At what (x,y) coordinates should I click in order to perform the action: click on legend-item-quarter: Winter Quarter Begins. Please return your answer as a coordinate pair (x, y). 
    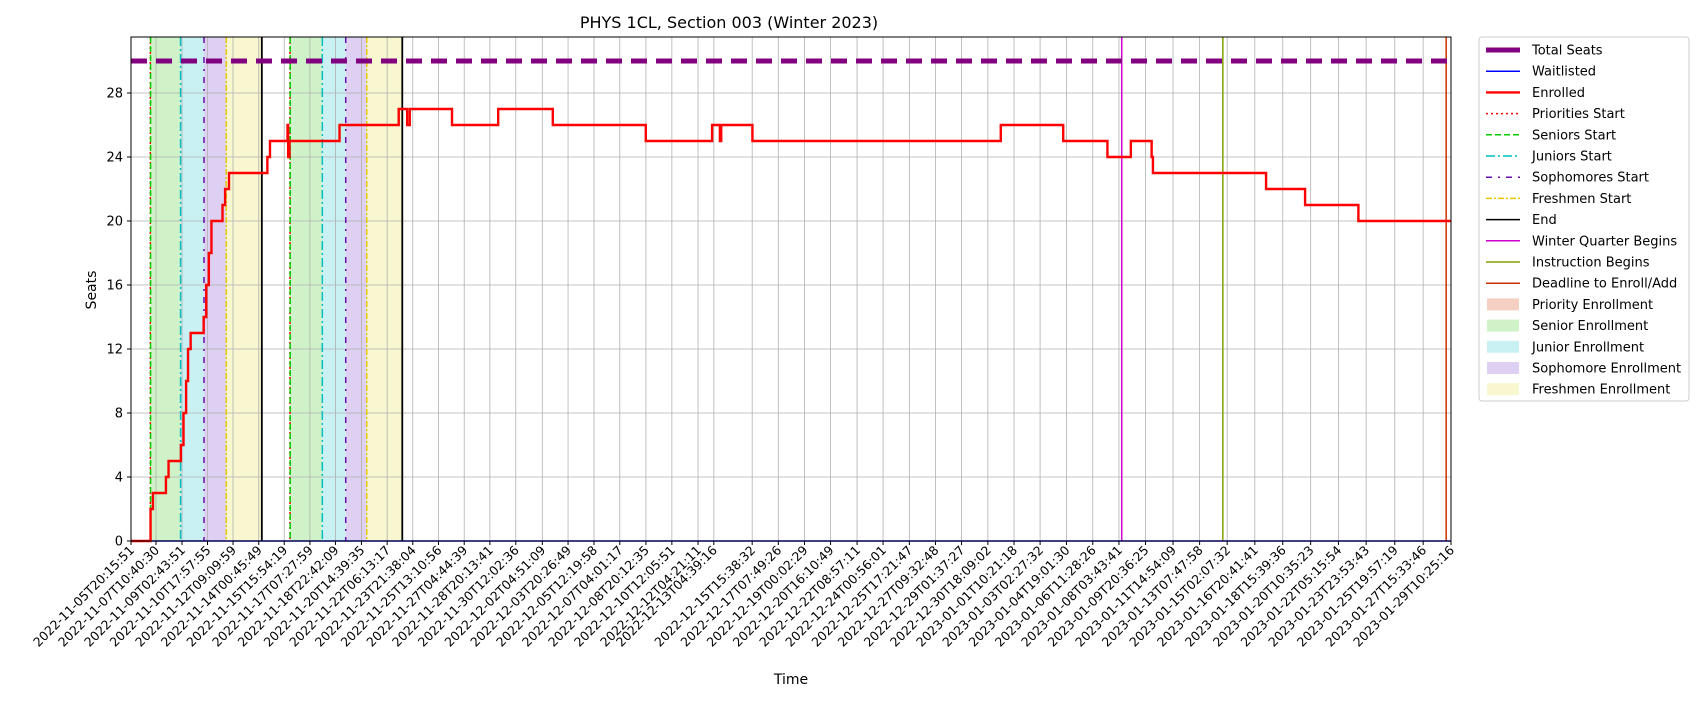
    Looking at the image, I should click on (1581, 241).